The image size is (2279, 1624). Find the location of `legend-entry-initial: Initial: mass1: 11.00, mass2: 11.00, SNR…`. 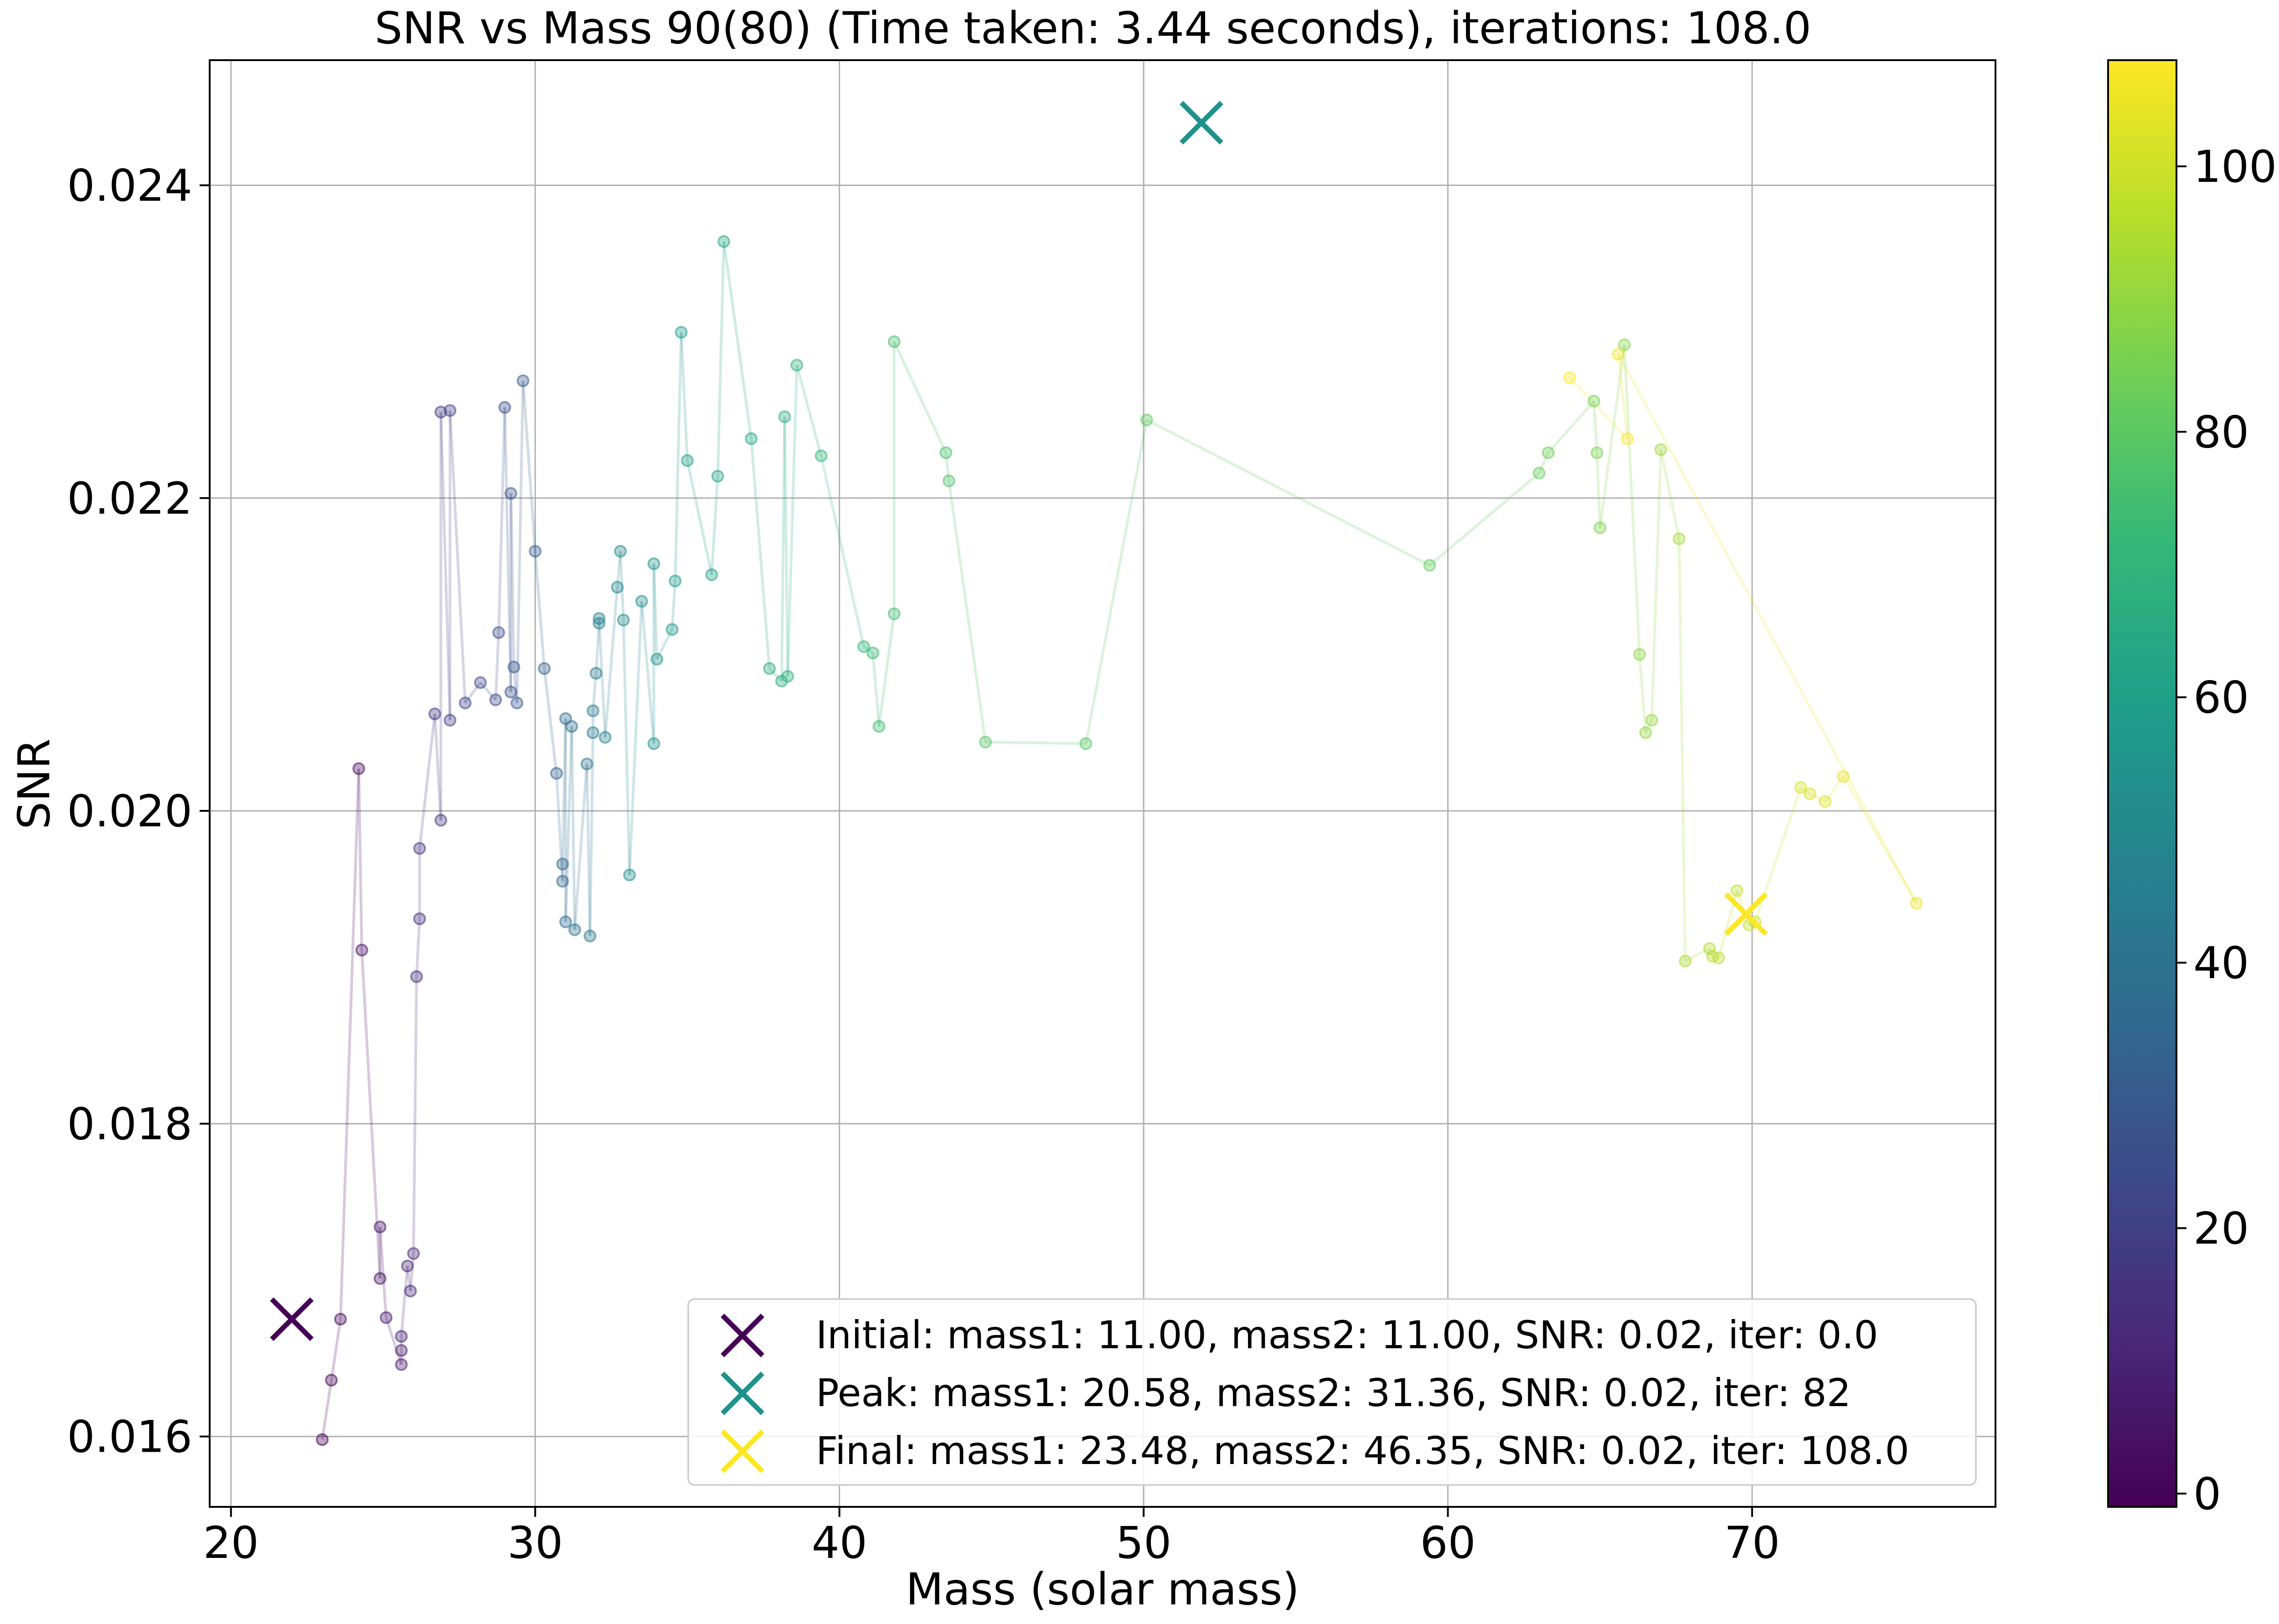

legend-entry-initial: Initial: mass1: 11.00, mass2: 11.00, SNR… is located at coordinates (1299, 1335).